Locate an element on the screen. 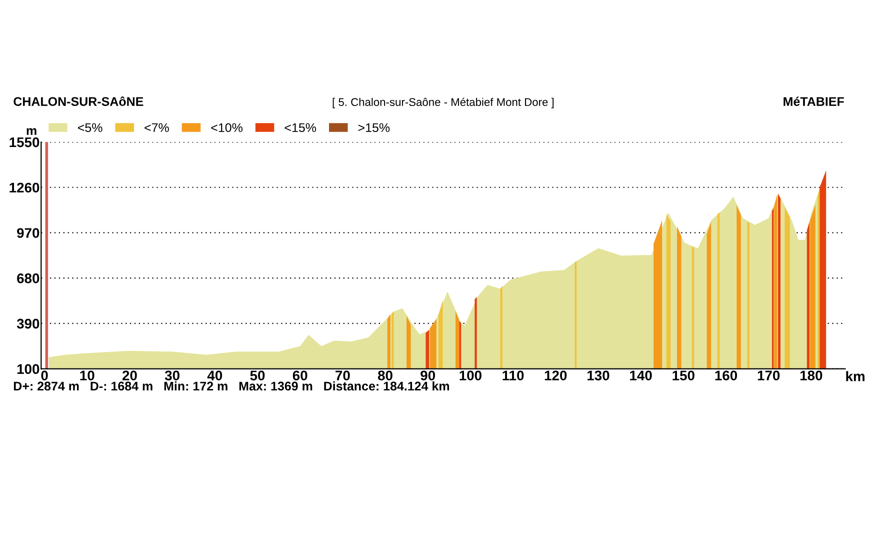  x-tick-label: 170 is located at coordinates (769, 375).